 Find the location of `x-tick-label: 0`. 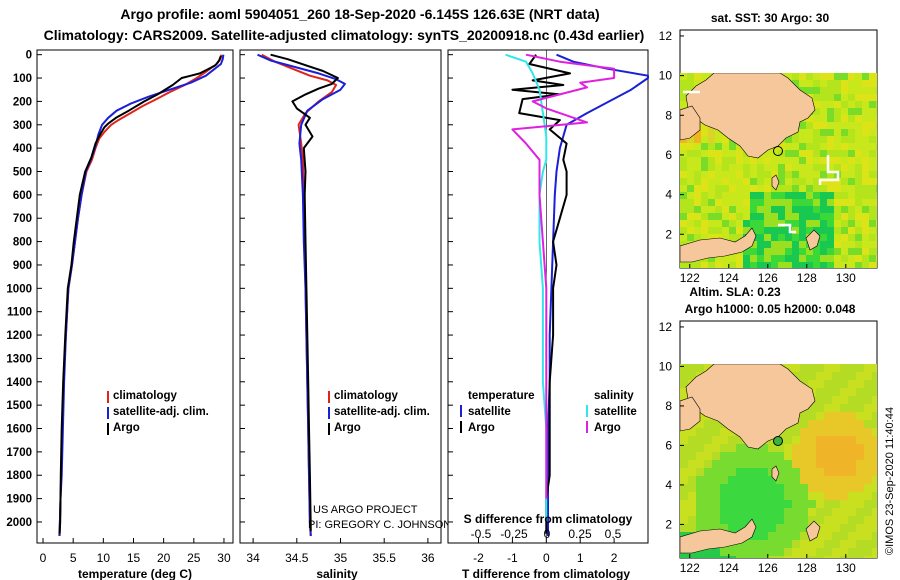

x-tick-label: 0 is located at coordinates (546, 558).